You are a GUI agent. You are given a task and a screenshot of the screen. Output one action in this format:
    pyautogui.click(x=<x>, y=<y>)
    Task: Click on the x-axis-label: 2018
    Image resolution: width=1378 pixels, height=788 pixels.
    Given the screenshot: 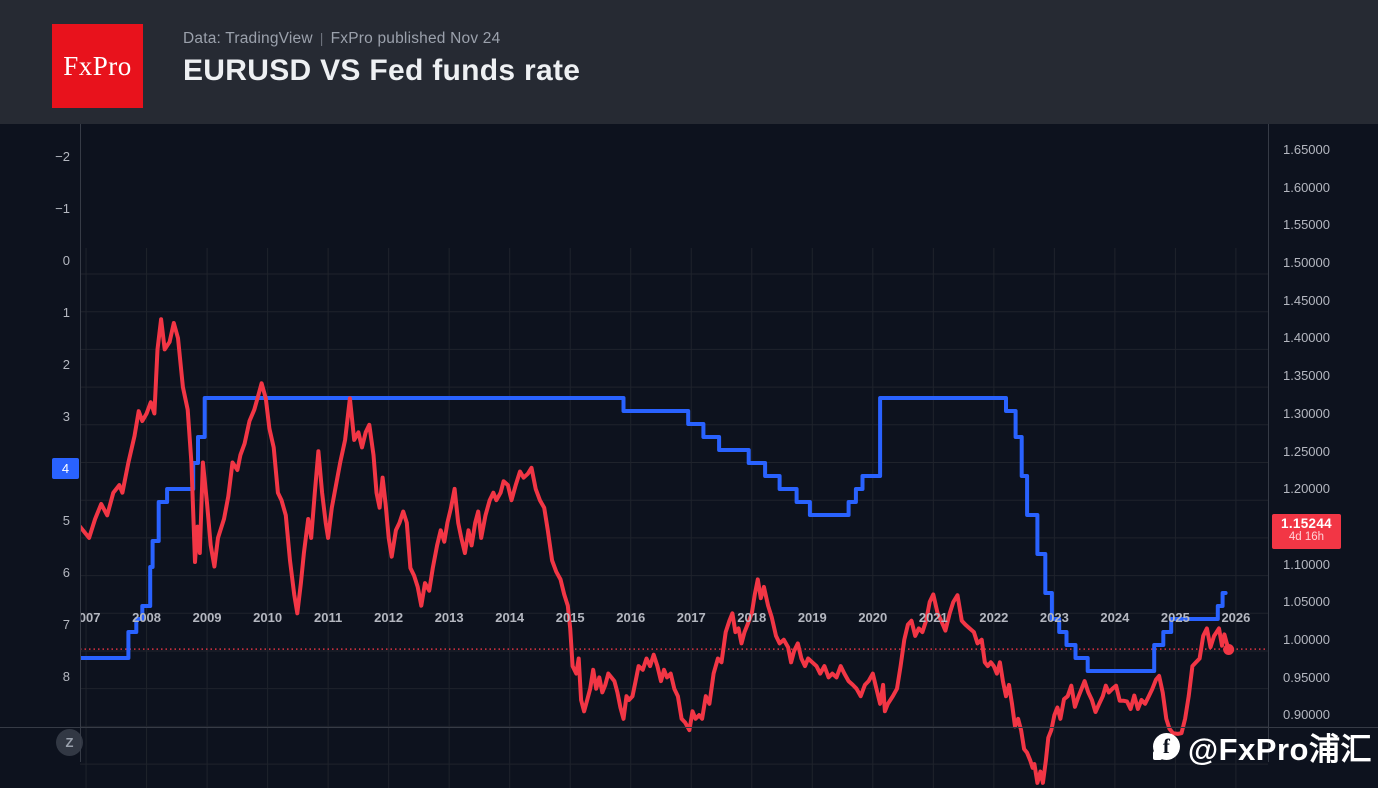 What is the action you would take?
    pyautogui.click(x=752, y=617)
    